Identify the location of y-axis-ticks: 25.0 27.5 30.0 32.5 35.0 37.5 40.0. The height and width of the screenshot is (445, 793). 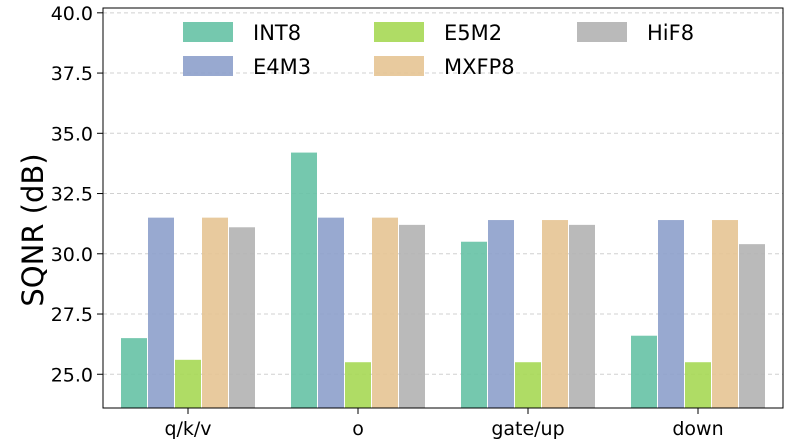
(77, 194).